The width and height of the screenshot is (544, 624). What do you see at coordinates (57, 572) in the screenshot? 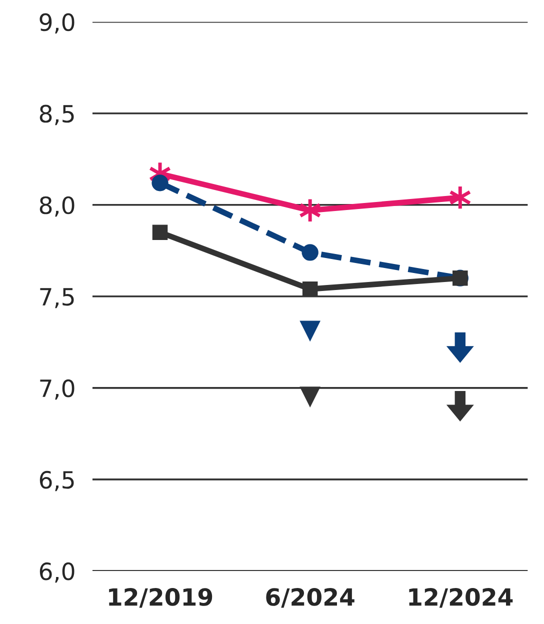
I see `y-tick-label: 6,0` at bounding box center [57, 572].